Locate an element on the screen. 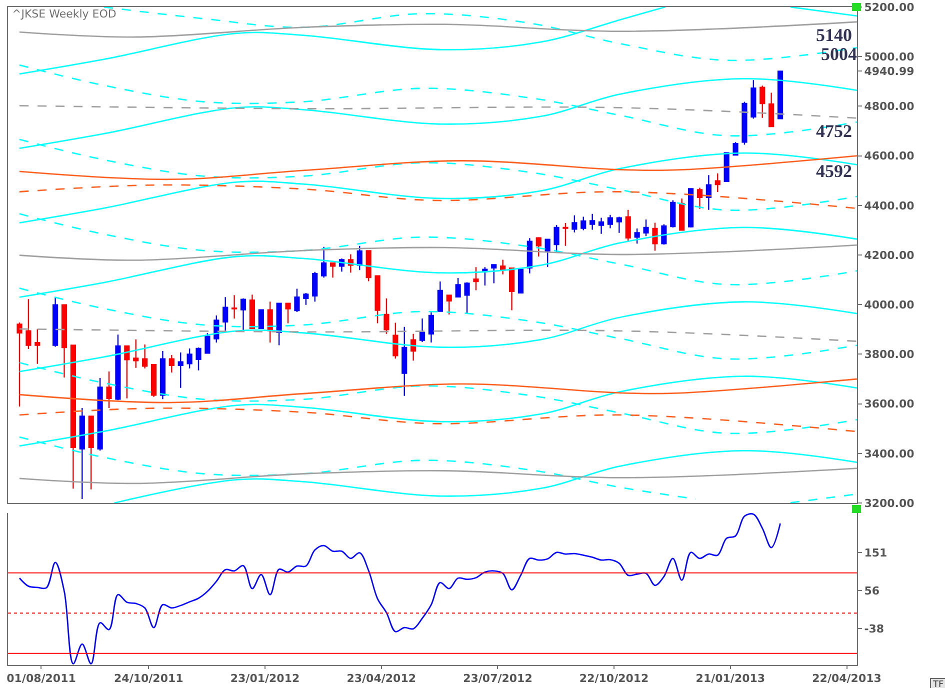 This screenshot has height=688, width=945. y-tick-label: 151 is located at coordinates (876, 553).